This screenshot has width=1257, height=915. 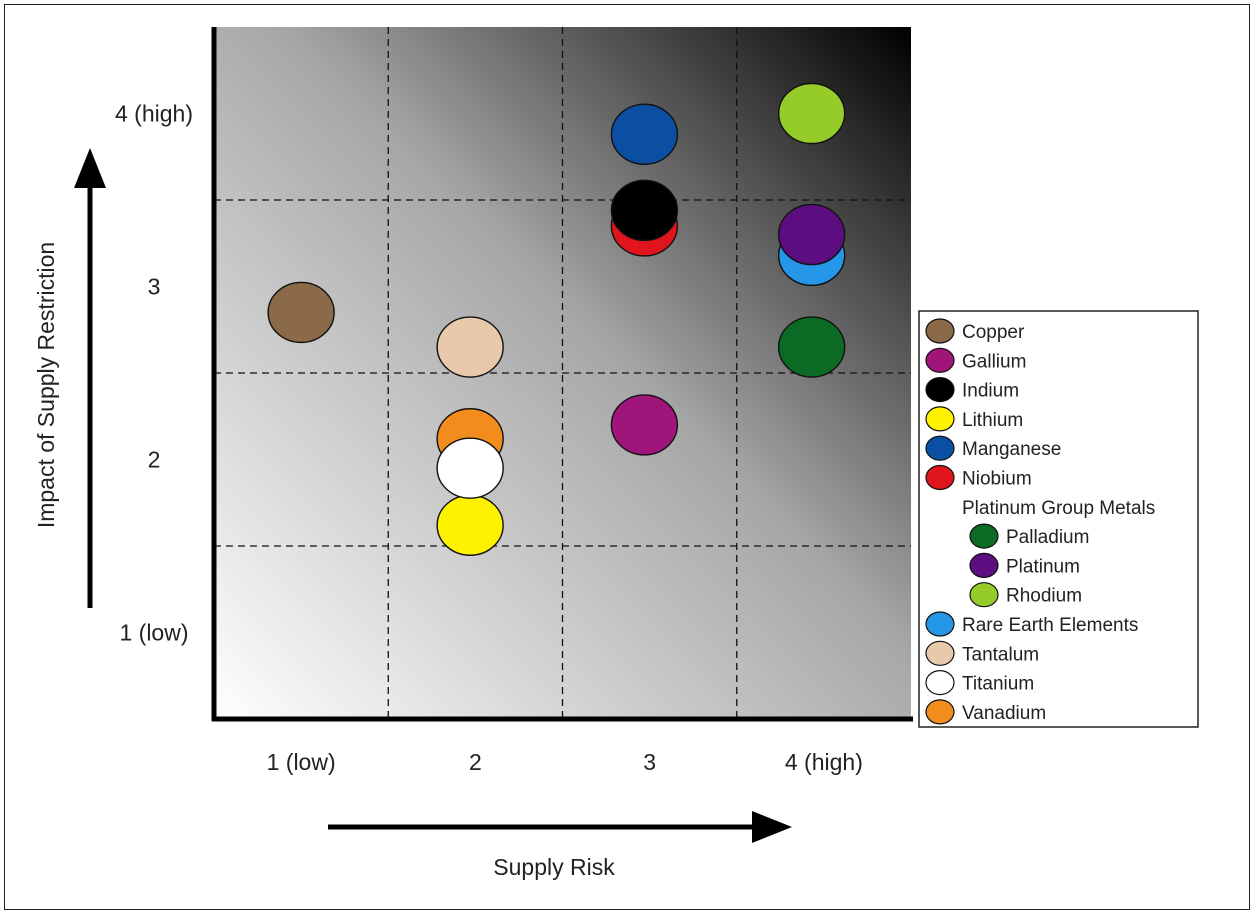 I want to click on data-point-platinum, so click(x=811, y=234).